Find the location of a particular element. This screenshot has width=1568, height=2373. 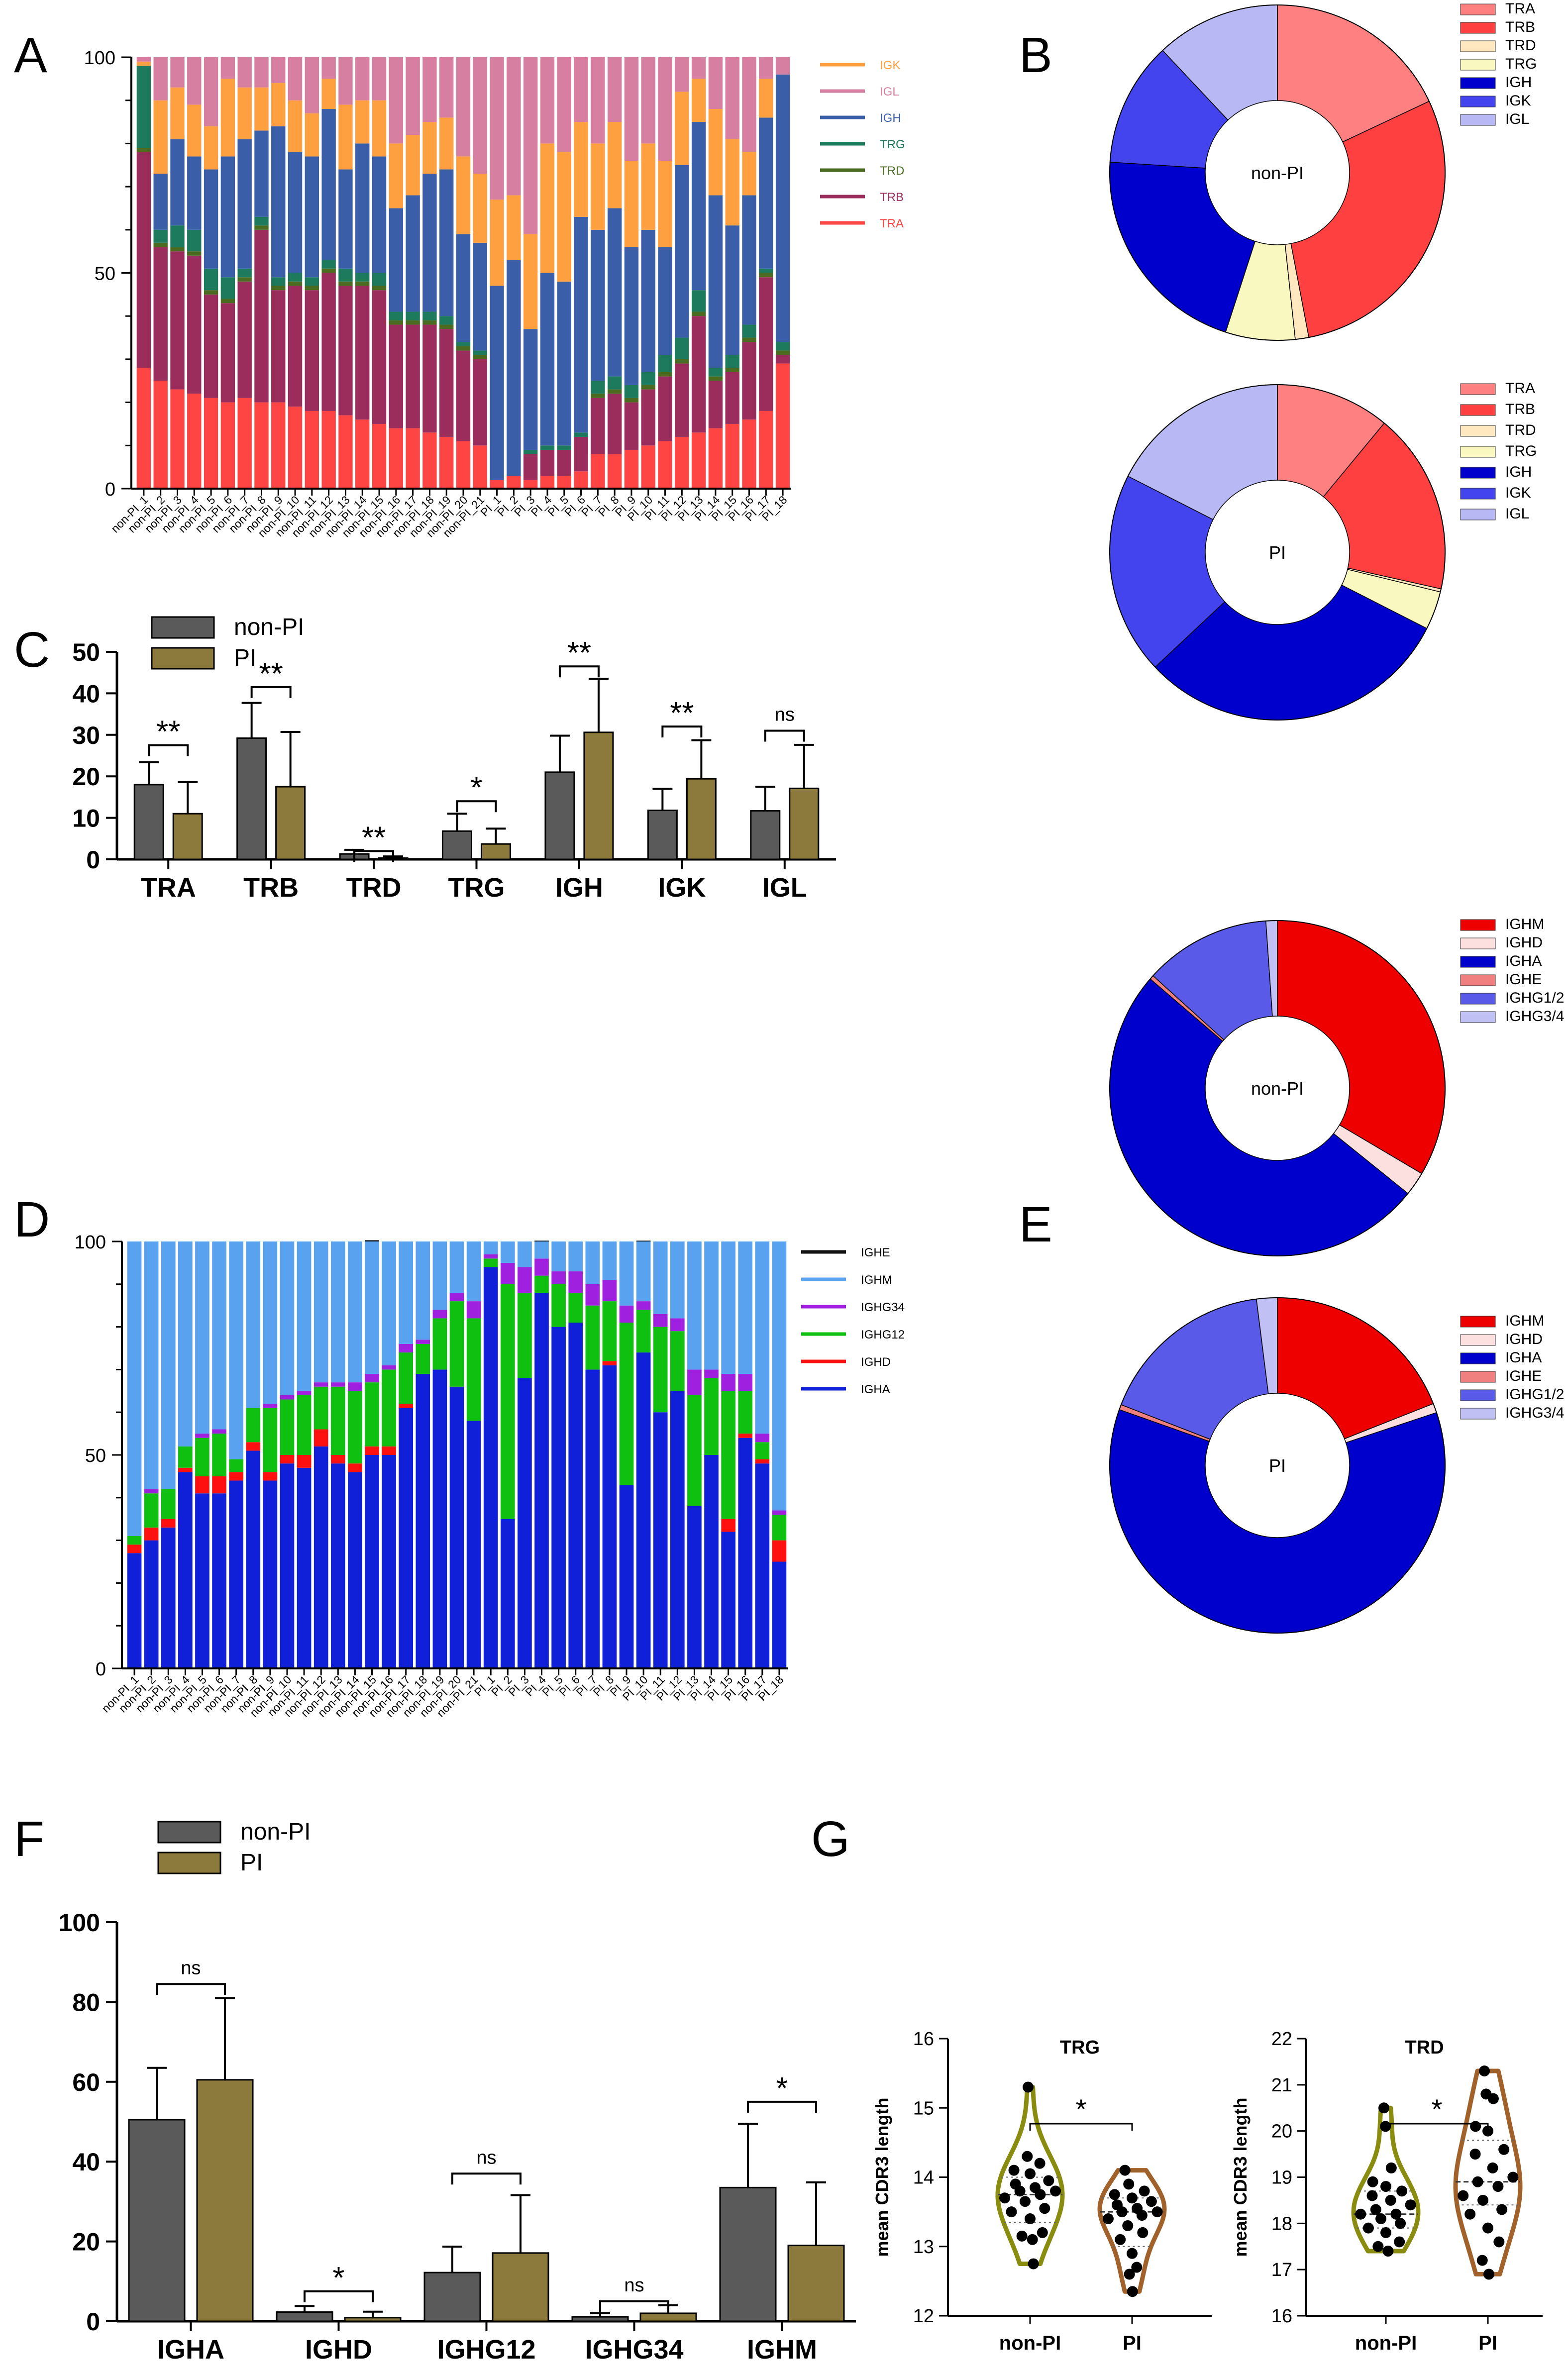

y-tick-label-18: 18 is located at coordinates (1282, 2223).